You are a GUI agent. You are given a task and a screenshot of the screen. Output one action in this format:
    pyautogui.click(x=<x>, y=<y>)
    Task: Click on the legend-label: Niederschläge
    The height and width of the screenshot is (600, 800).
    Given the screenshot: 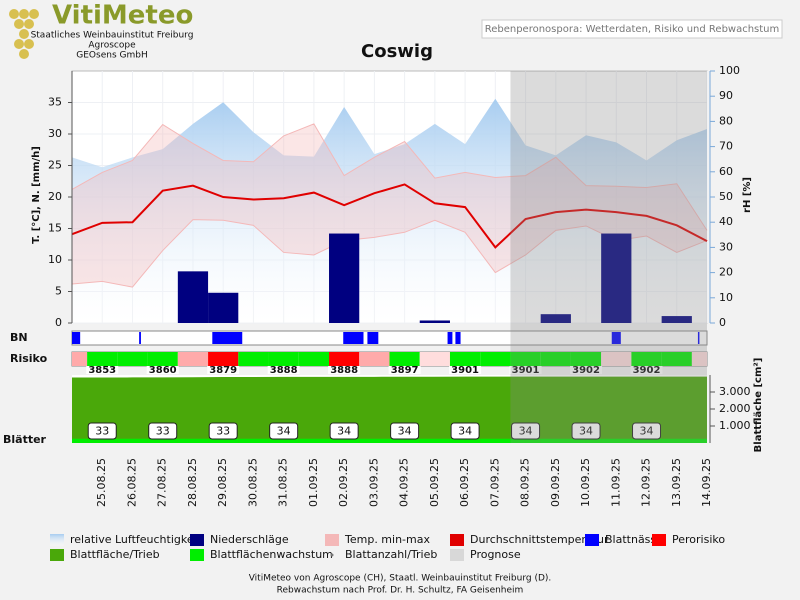 What is the action you would take?
    pyautogui.click(x=249, y=539)
    